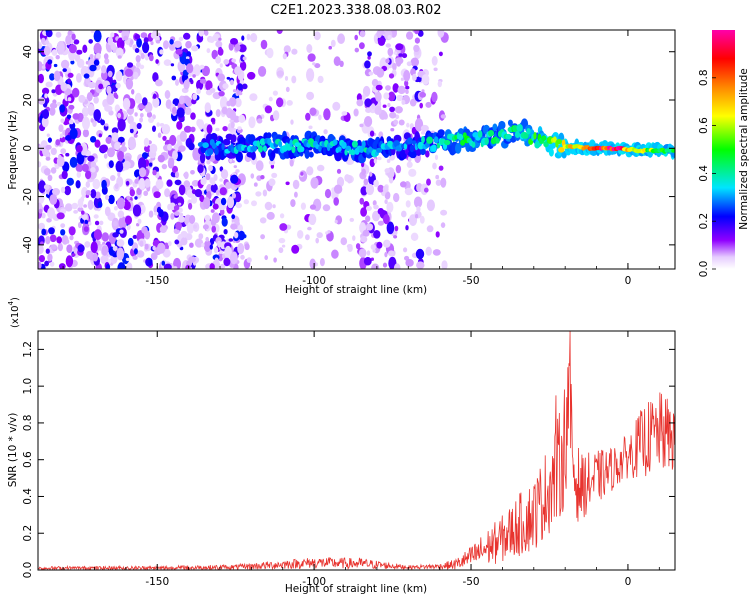 The image size is (750, 600). What do you see at coordinates (239, 157) in the screenshot?
I see `signal-halo` at bounding box center [239, 157].